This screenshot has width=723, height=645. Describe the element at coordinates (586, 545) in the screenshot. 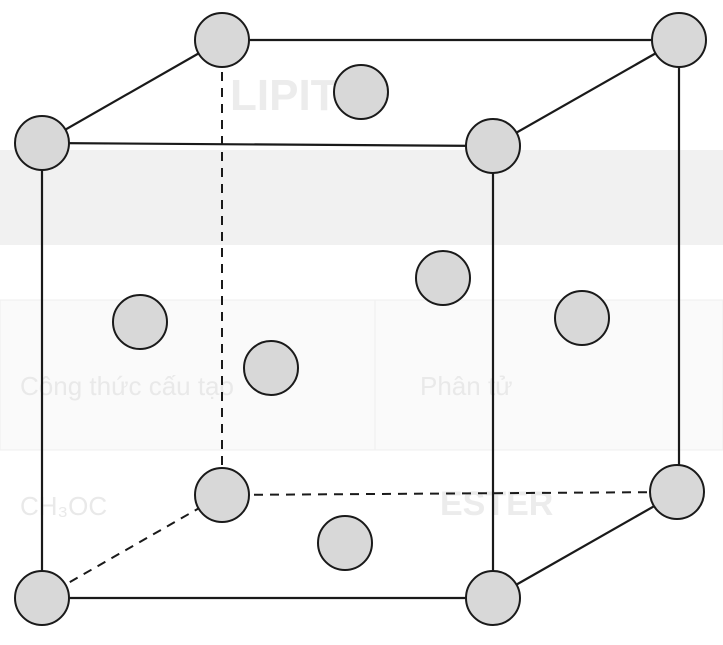

I see `edge-bottom-right-depth` at that location.